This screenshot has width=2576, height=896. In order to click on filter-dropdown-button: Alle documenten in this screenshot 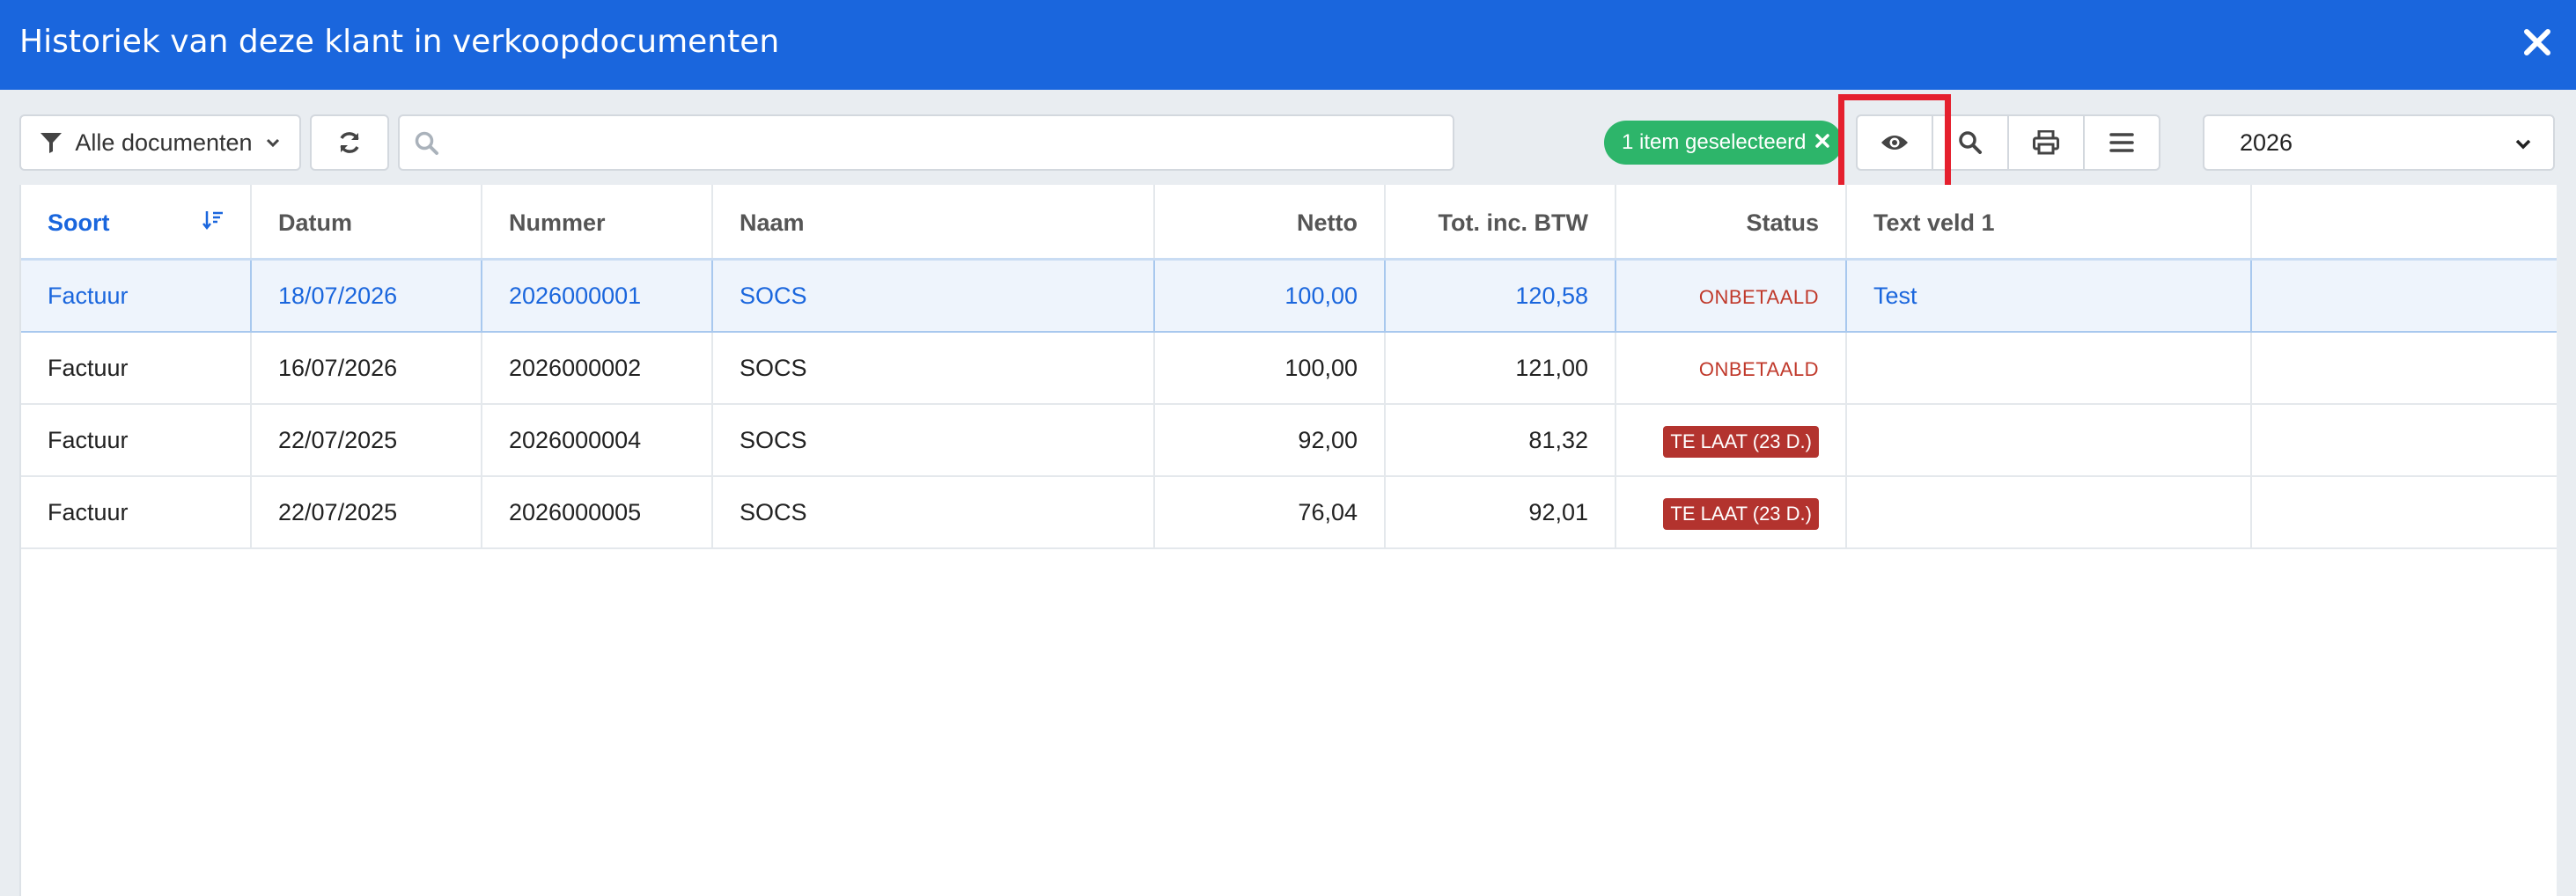, I will do `click(160, 142)`.